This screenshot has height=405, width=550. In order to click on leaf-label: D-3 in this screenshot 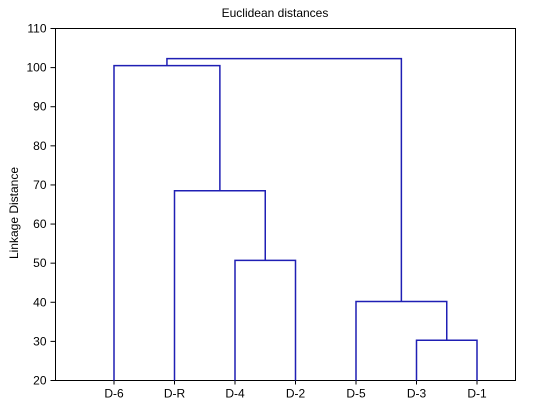, I will do `click(417, 394)`.